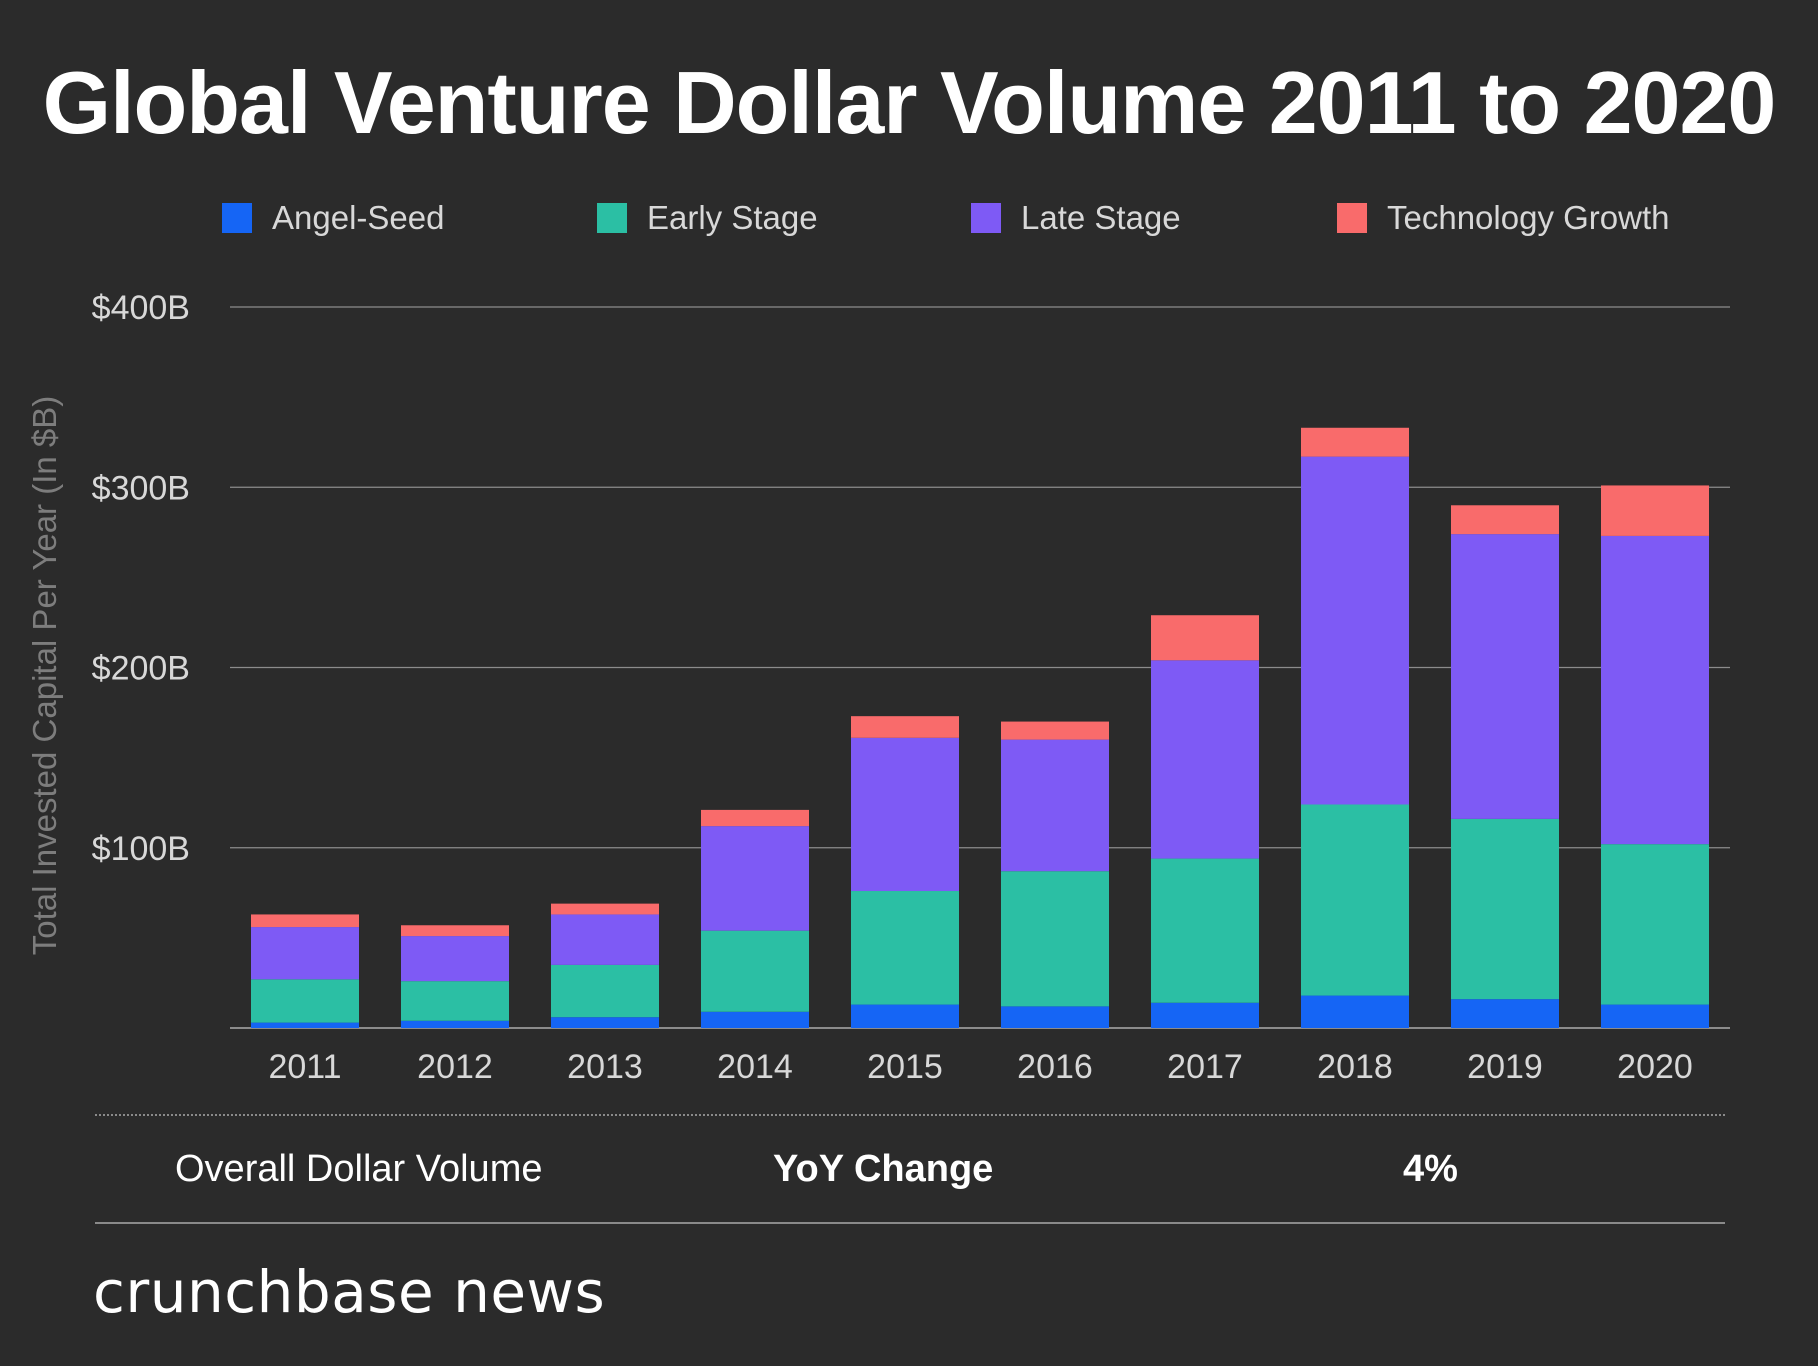 The width and height of the screenshot is (1818, 1366). I want to click on yoy-change-label: YoY Change, so click(883, 1169).